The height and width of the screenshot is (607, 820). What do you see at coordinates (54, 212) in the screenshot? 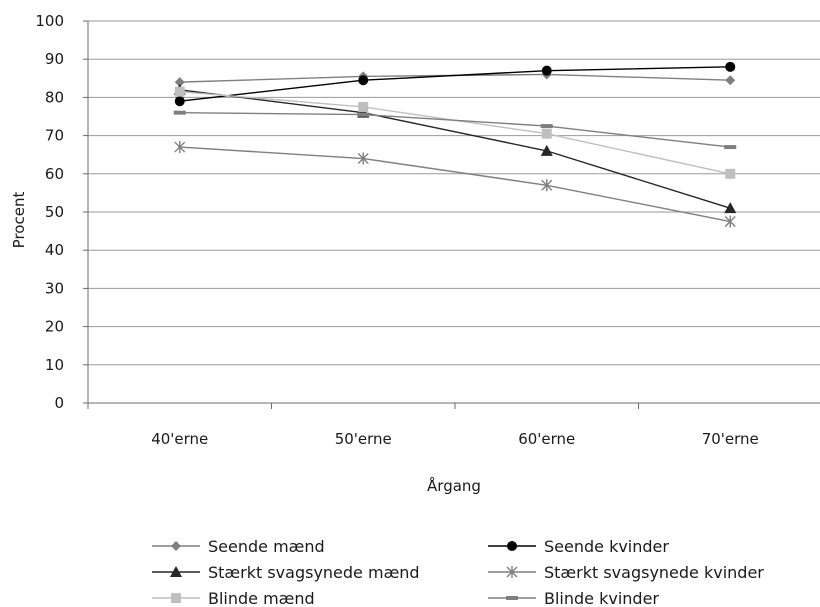
I see `y-tick-label: 50` at bounding box center [54, 212].